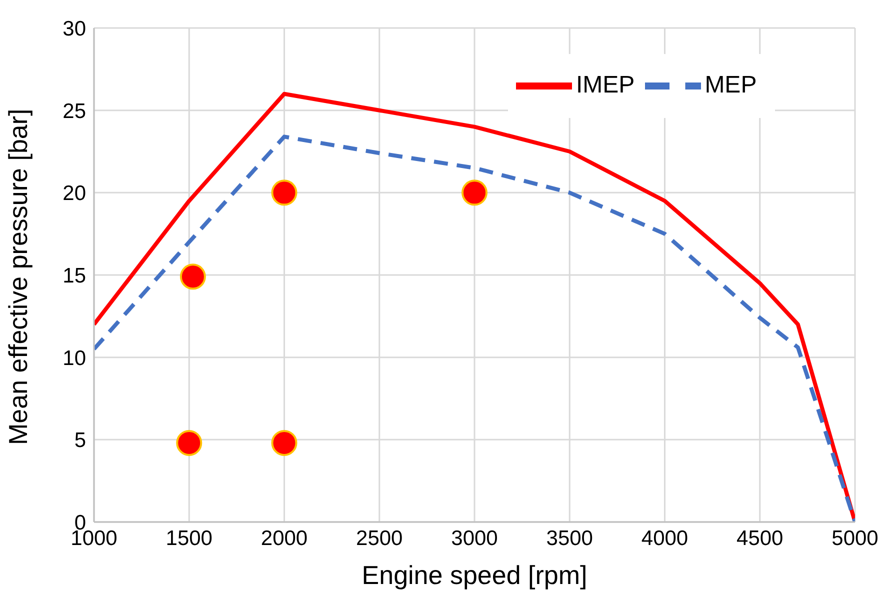  I want to click on legend-label: MEP, so click(730, 84).